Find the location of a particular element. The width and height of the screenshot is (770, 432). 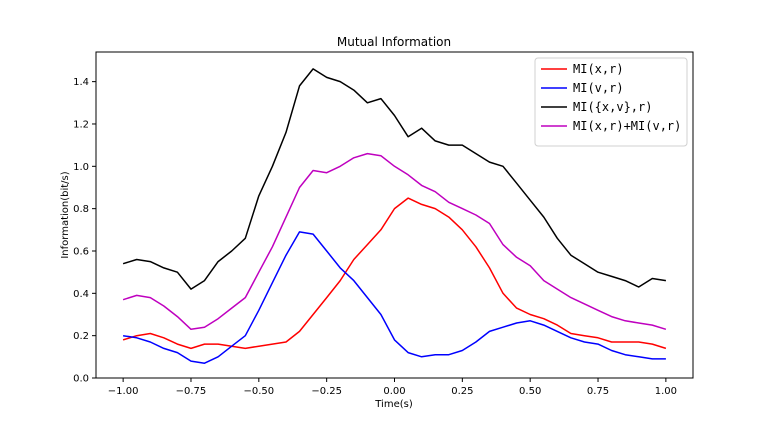

y-tick-label: 0.6 is located at coordinates (81, 251).